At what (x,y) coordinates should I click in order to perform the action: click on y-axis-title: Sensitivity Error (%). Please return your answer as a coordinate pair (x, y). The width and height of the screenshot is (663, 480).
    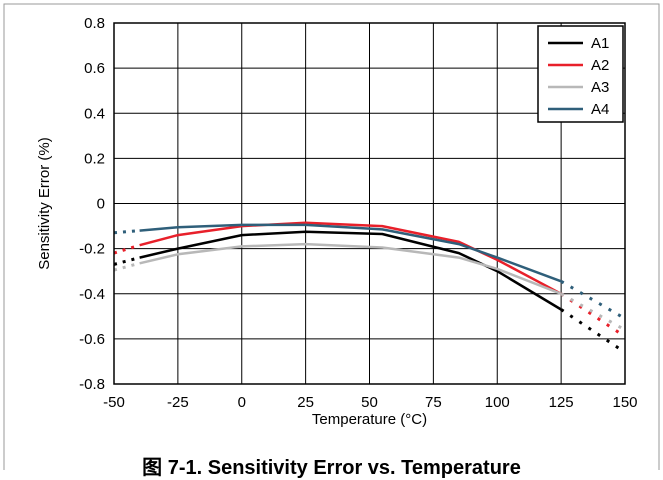
    Looking at the image, I should click on (44, 203).